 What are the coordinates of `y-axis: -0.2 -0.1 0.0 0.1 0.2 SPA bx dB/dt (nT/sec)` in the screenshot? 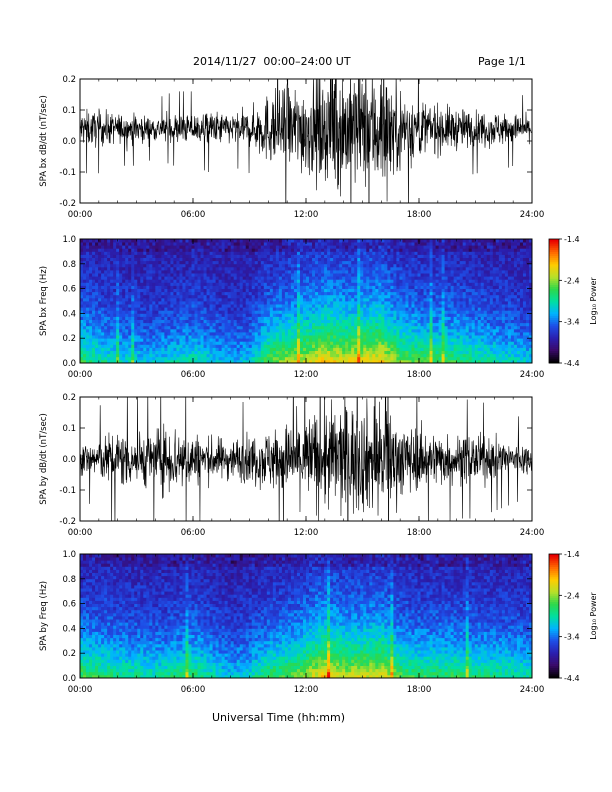 It's located at (285, 142).